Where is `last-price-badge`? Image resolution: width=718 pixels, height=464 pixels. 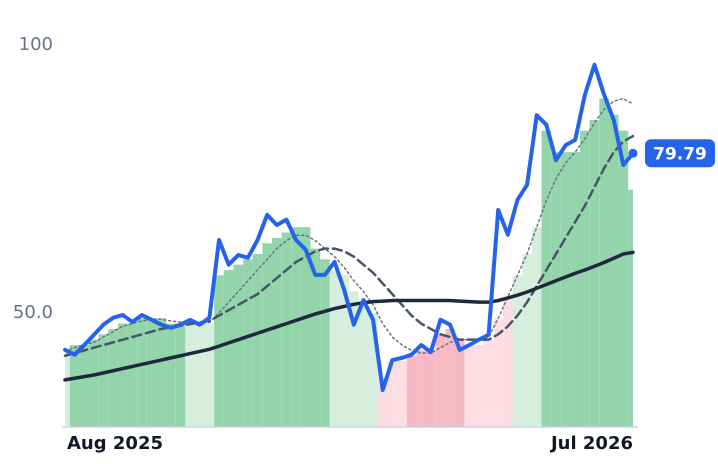 last-price-badge is located at coordinates (680, 153).